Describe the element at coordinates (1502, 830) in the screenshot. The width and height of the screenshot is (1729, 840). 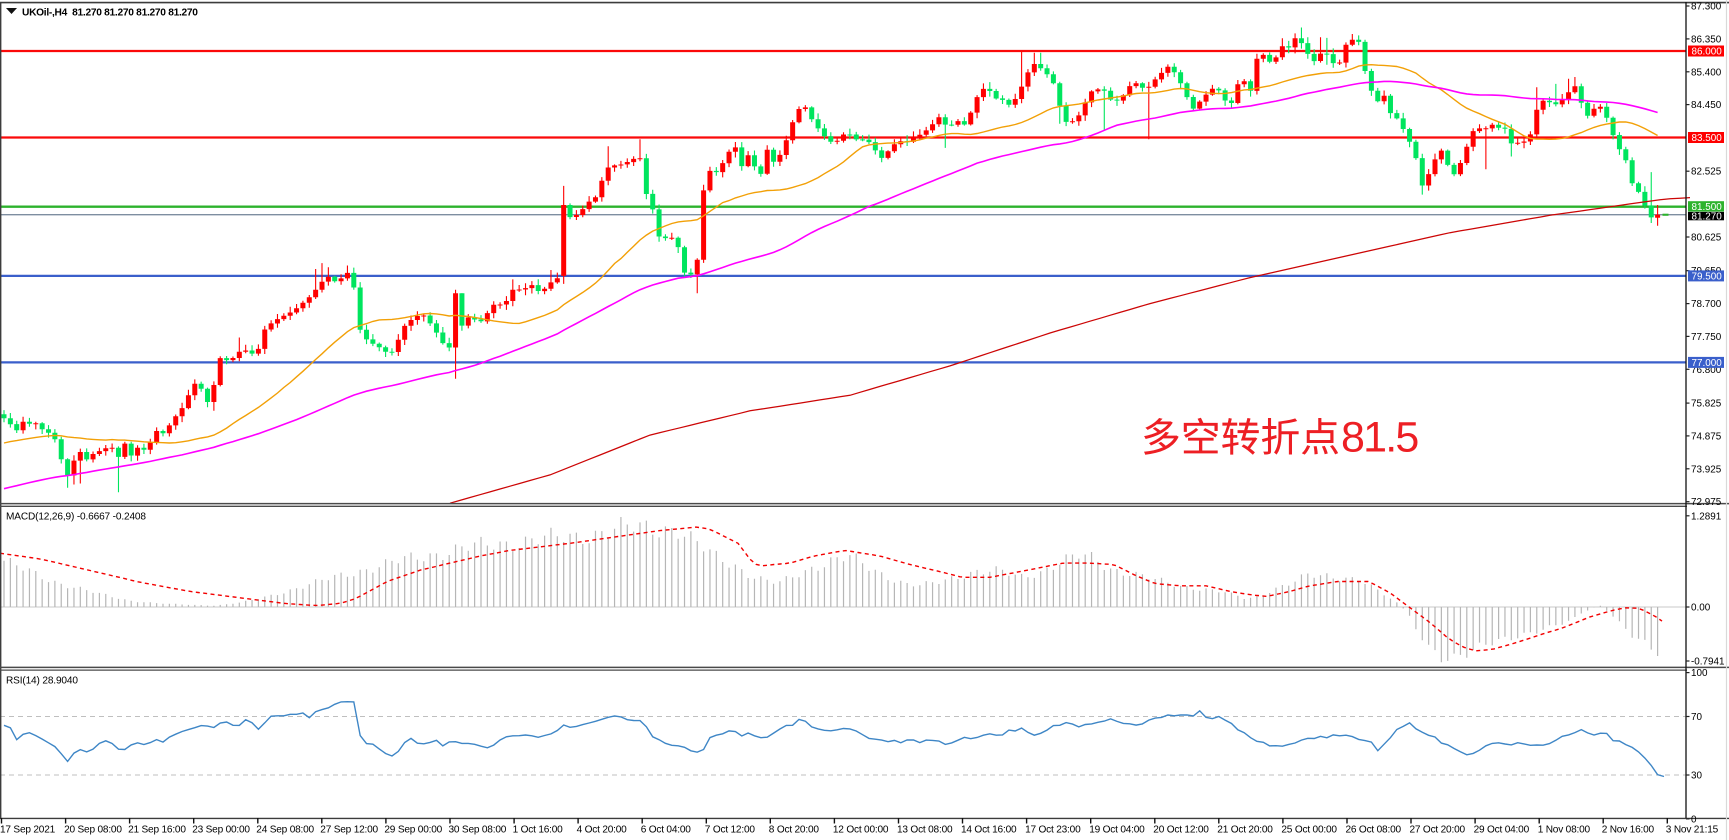
I see `svg-text: 29 Oct 04:00` at that location.